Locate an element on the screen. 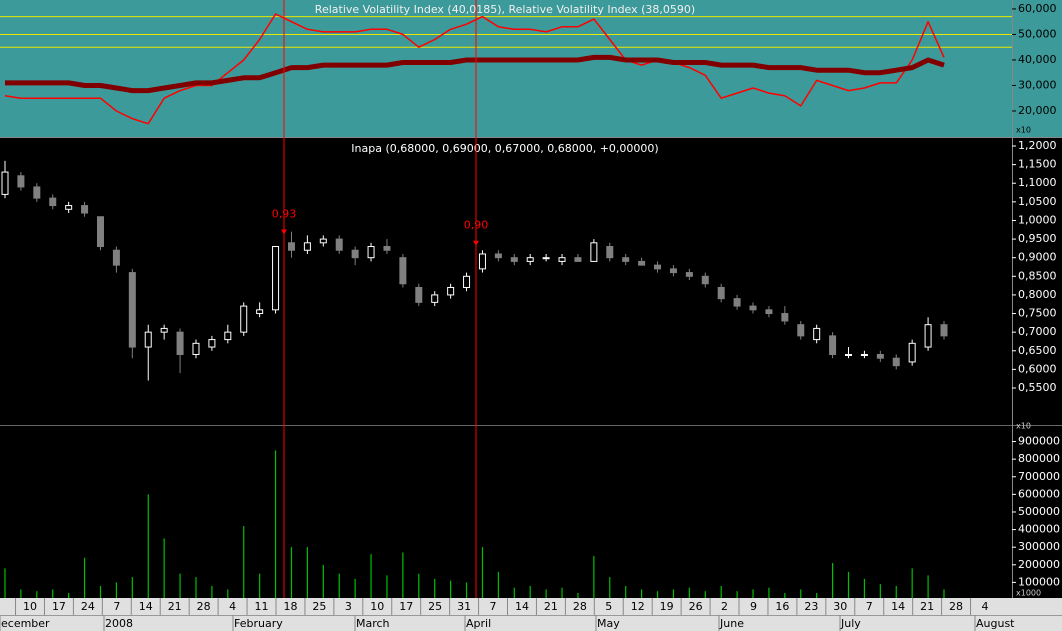  x-tick-label: 24 is located at coordinates (88, 606).